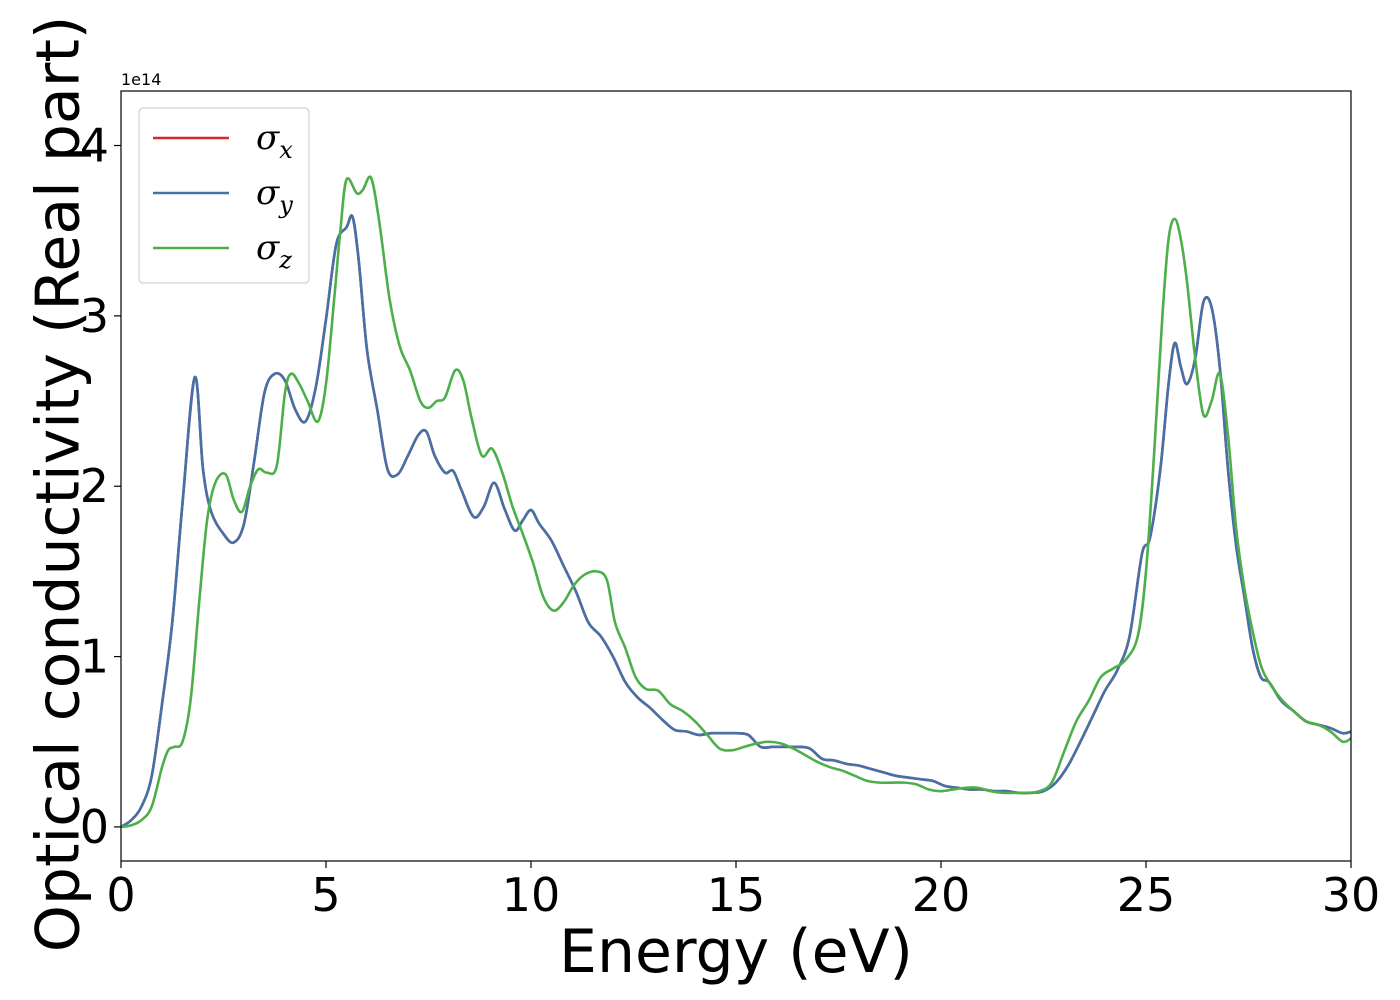 The width and height of the screenshot is (1400, 1000). I want to click on y-tick-label: 3, so click(94, 316).